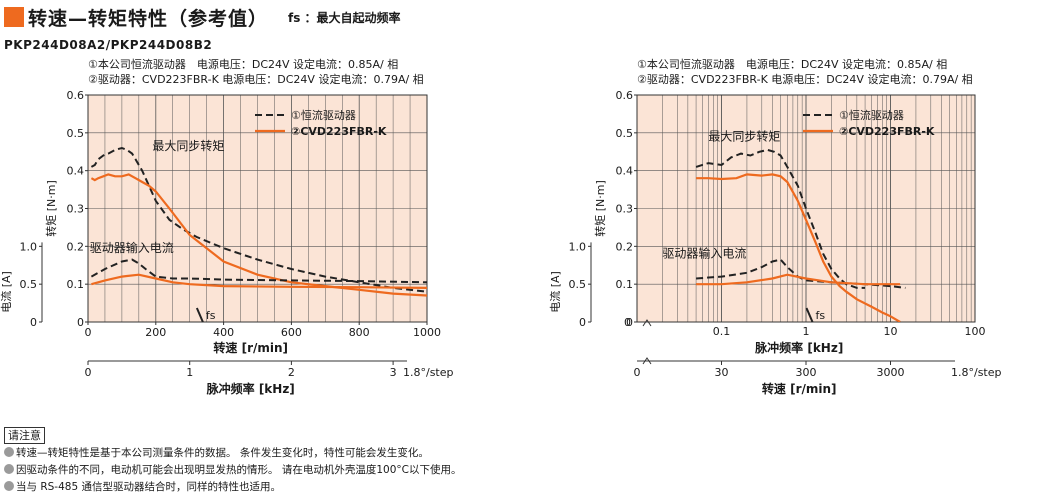 This screenshot has height=495, width=1040. Describe the element at coordinates (250, 388) in the screenshot. I see `x2-axis-label: 脉冲频率 [kHz]` at that location.